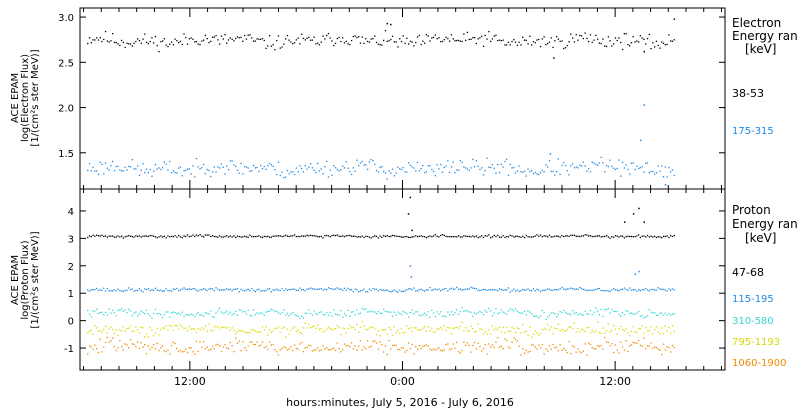 The height and width of the screenshot is (410, 800). I want to click on electron-legend-unit: [keV], so click(760, 49).